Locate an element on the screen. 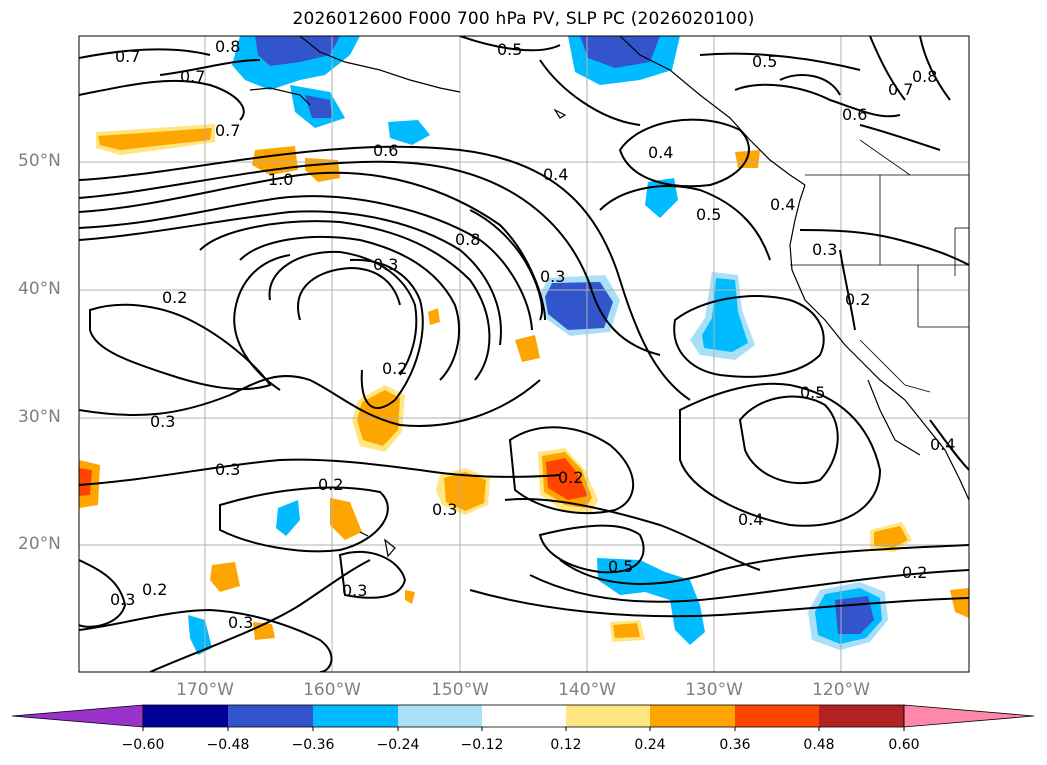 This screenshot has height=765, width=1047. colorbar-frame is located at coordinates (523, 716).